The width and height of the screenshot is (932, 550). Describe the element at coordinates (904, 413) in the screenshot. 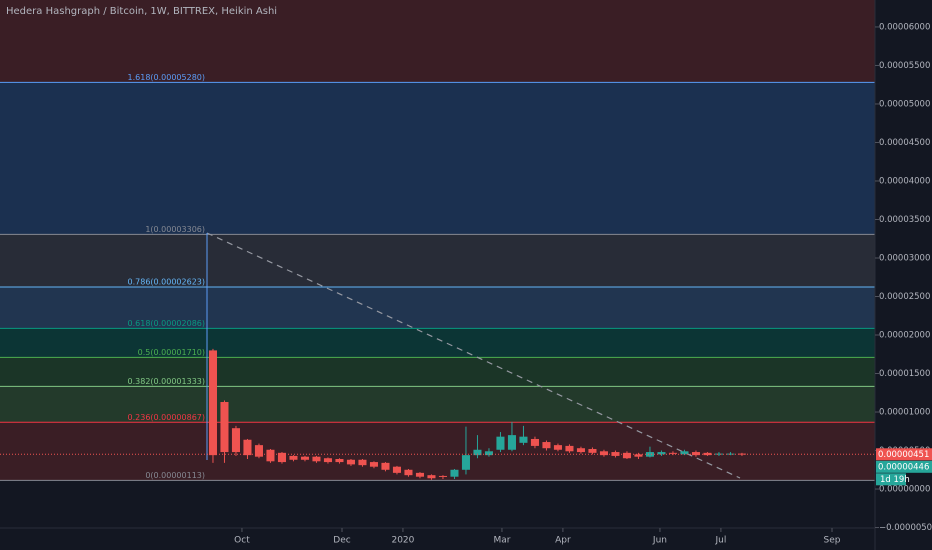

I see `y-tick-label: 0.00001000` at that location.